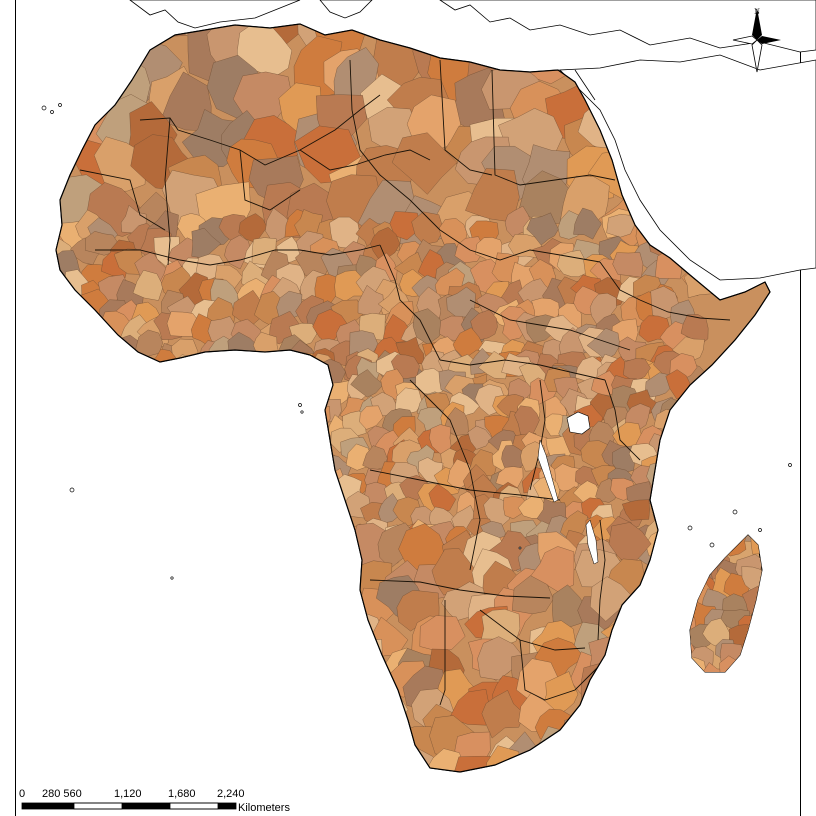  What do you see at coordinates (757, 11) in the screenshot?
I see `north-arrow-label: N` at bounding box center [757, 11].